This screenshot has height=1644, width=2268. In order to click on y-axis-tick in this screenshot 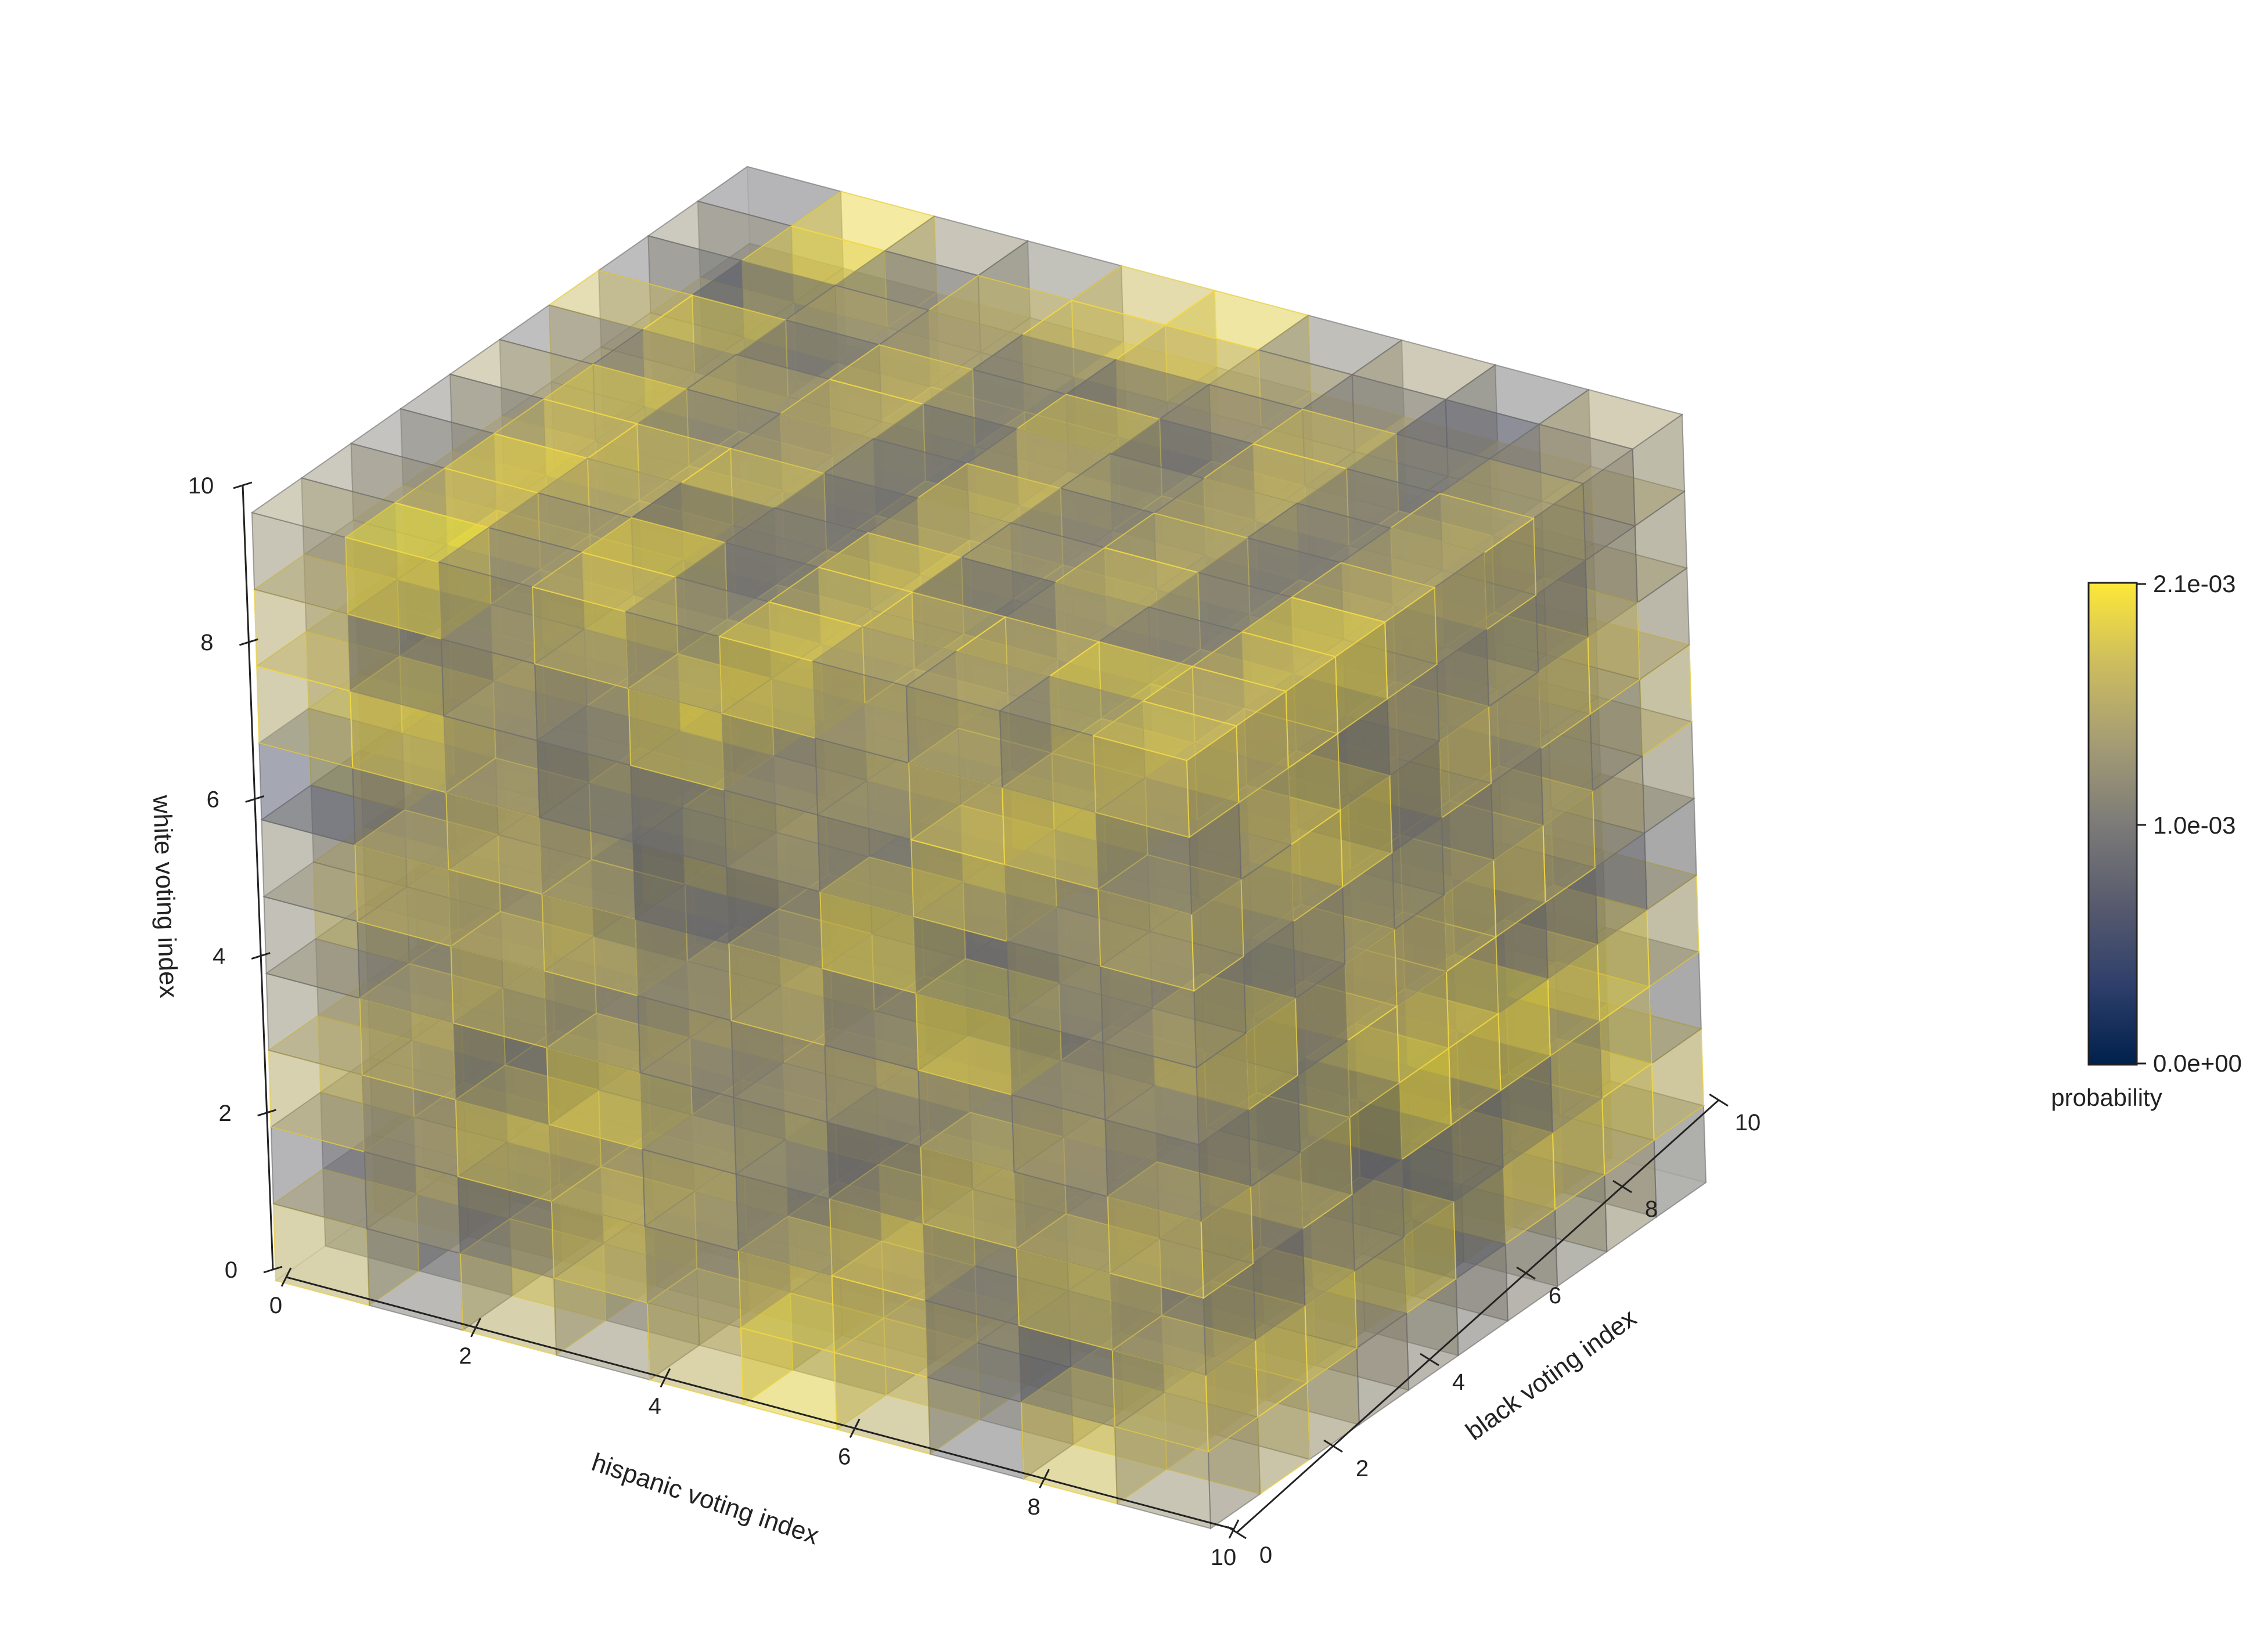, I will do `click(1719, 1100)`.